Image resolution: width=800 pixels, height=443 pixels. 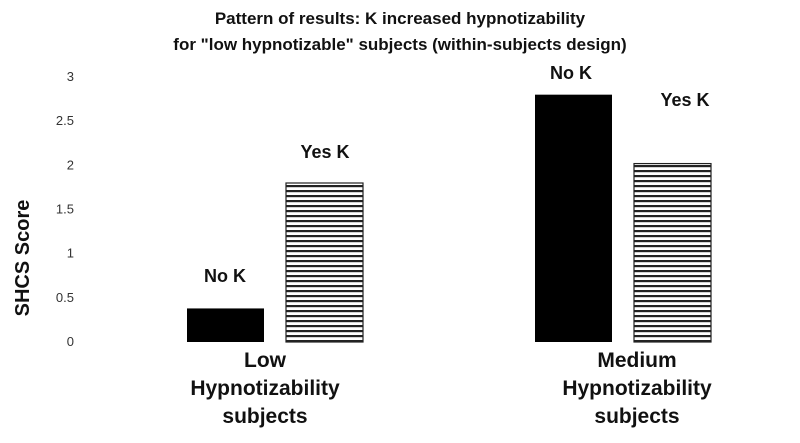 I want to click on y-axis-ticks: 0 0.5 1 1.5 2 2.5 3, so click(x=65, y=209).